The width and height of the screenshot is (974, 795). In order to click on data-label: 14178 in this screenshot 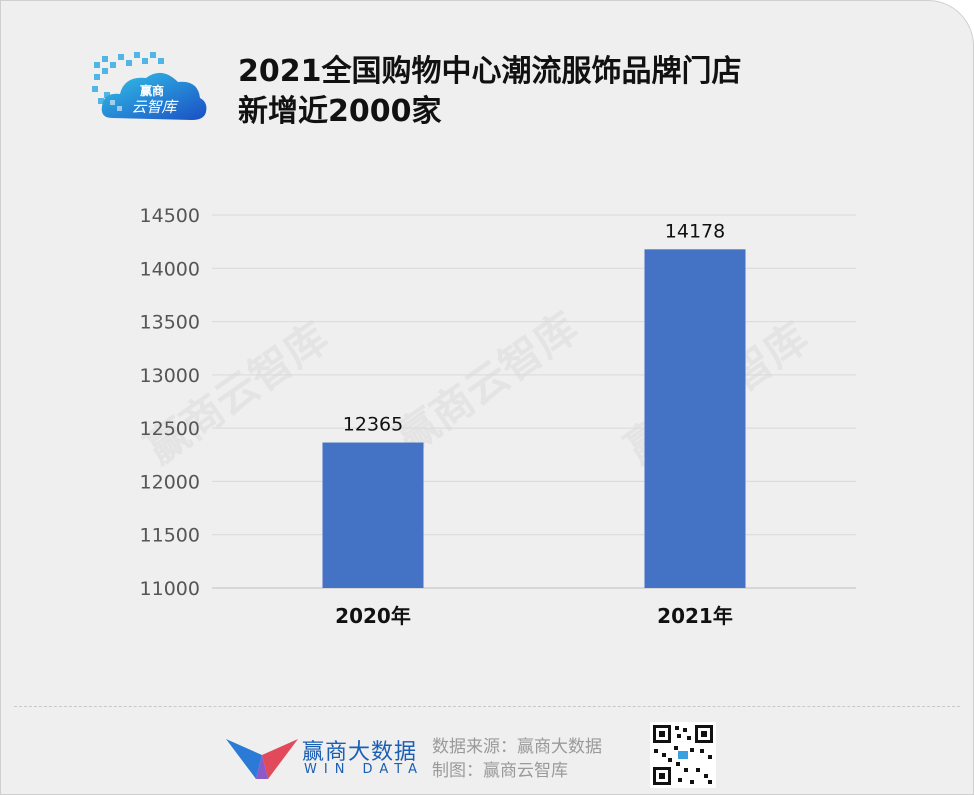, I will do `click(695, 231)`.